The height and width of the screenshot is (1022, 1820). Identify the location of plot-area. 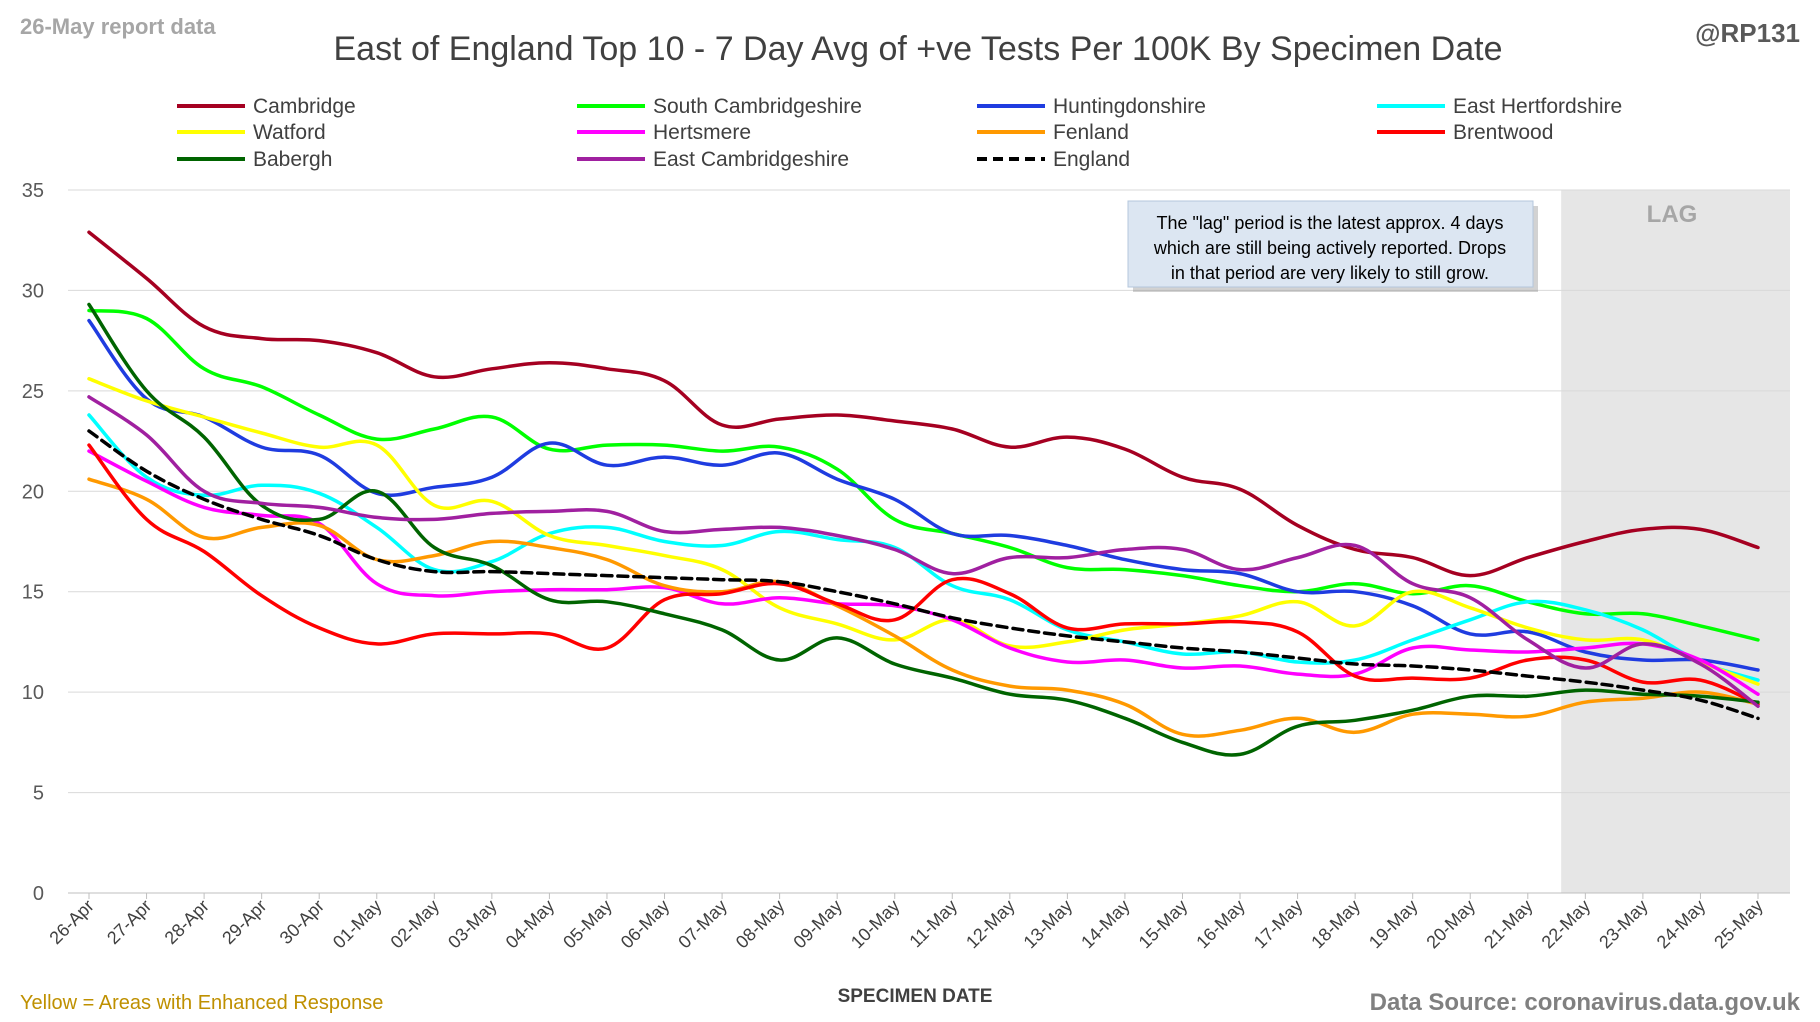
(1675, 541).